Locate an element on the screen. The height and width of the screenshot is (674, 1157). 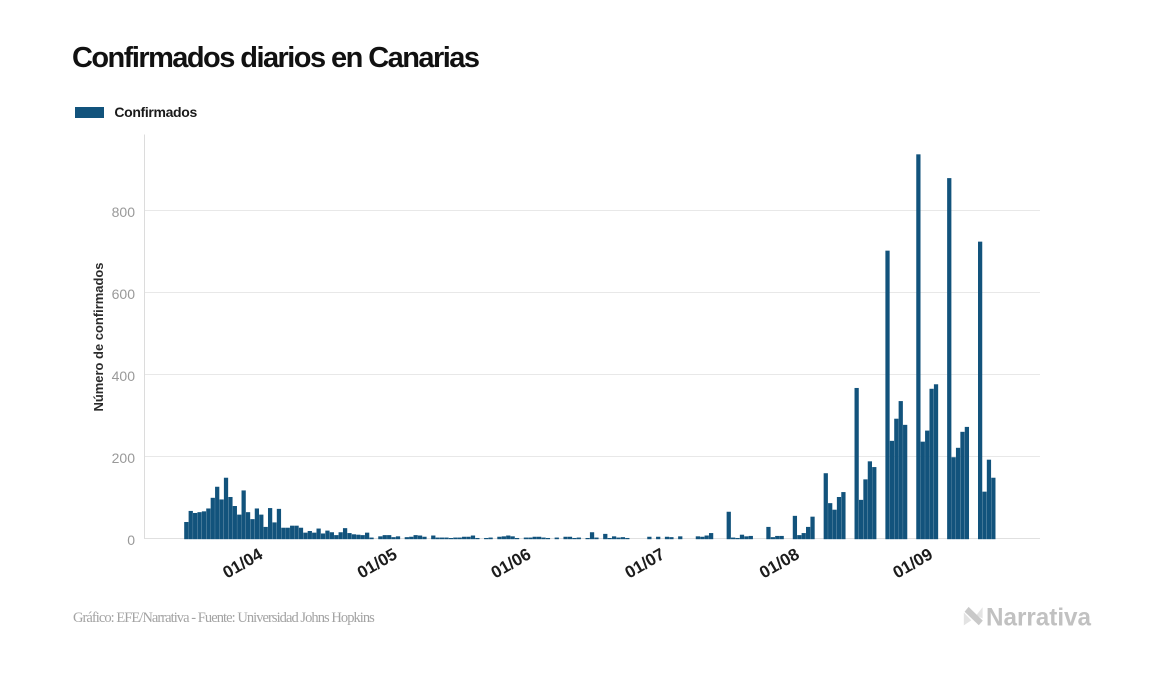
svg-text: 01/09 is located at coordinates (913, 564).